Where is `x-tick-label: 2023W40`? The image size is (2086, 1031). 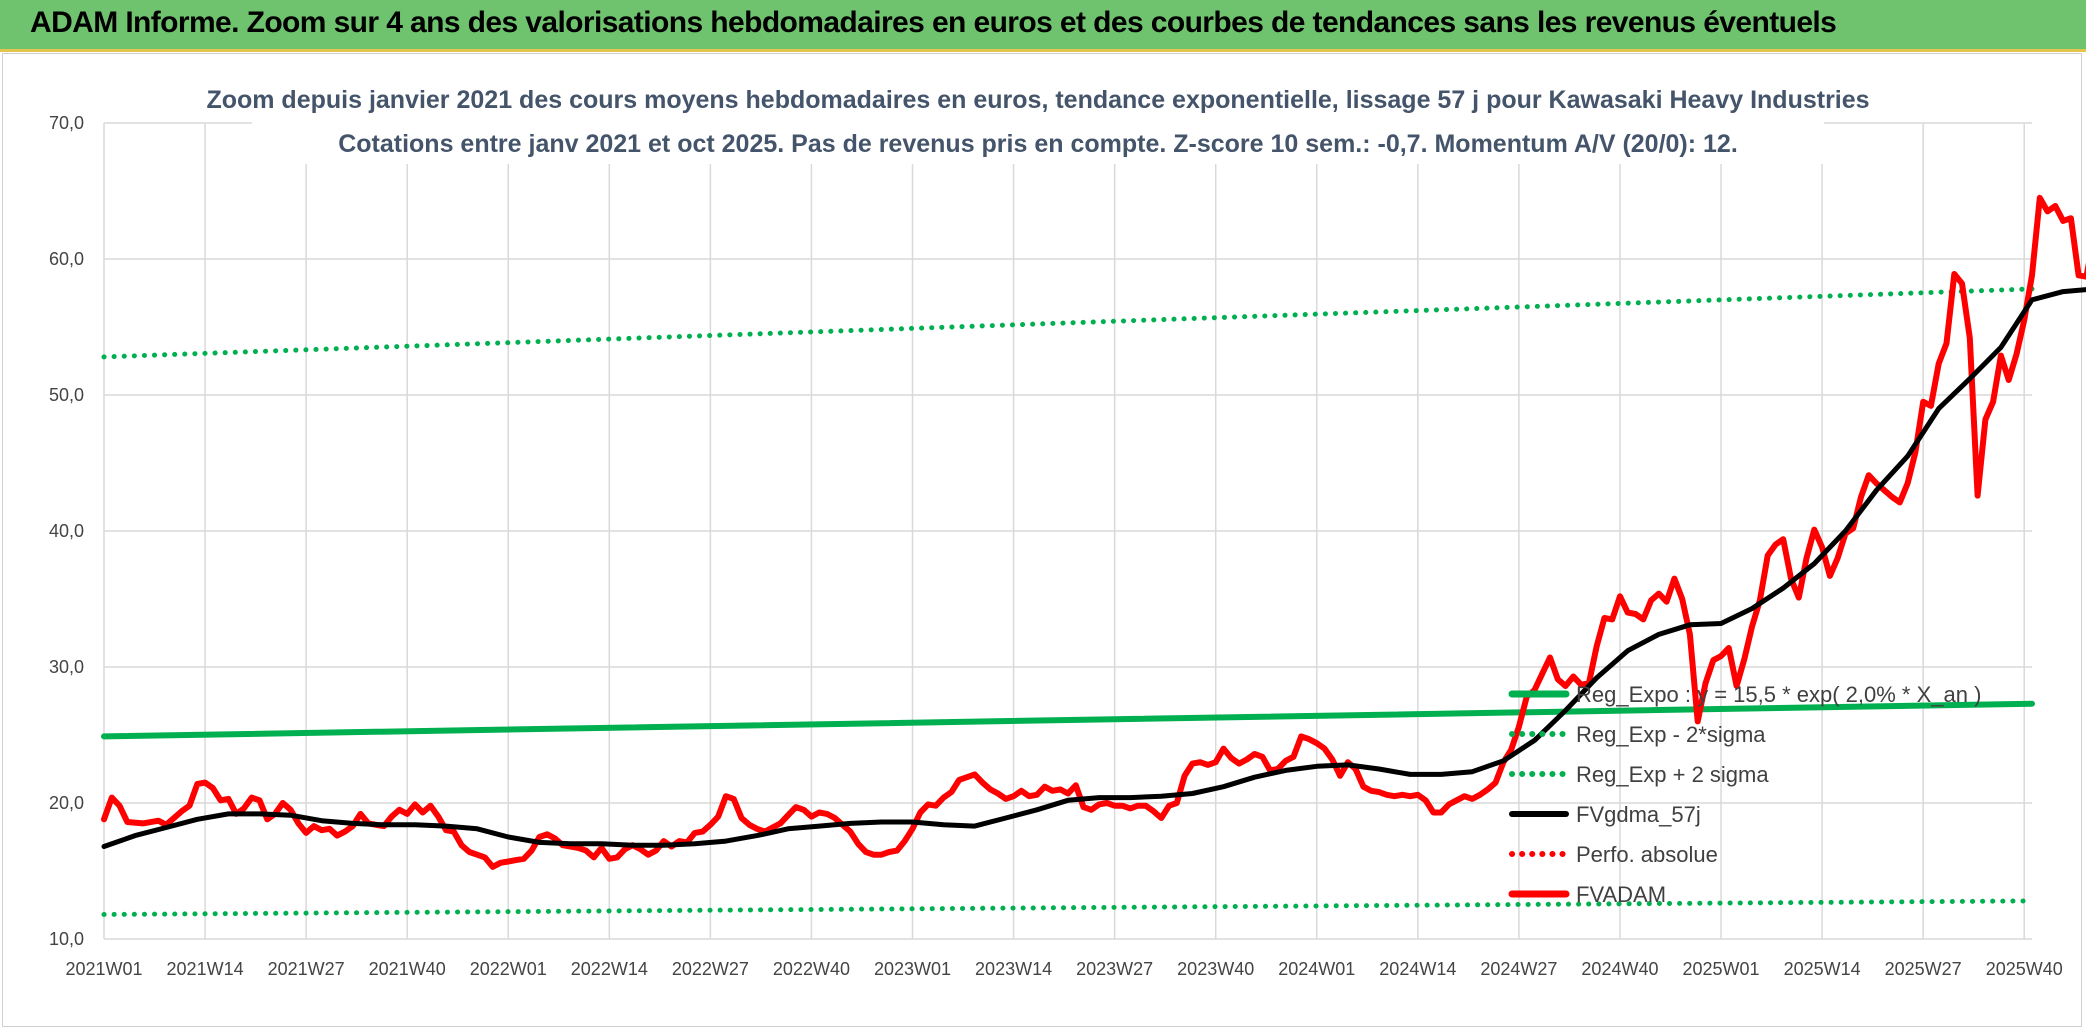 x-tick-label: 2023W40 is located at coordinates (1215, 969).